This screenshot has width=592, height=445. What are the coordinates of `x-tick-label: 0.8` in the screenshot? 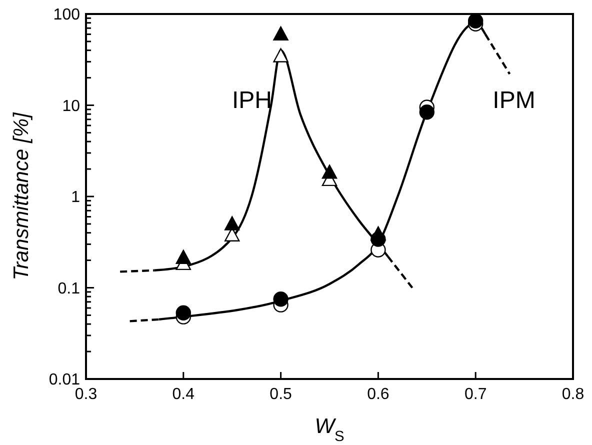 It's located at (573, 394).